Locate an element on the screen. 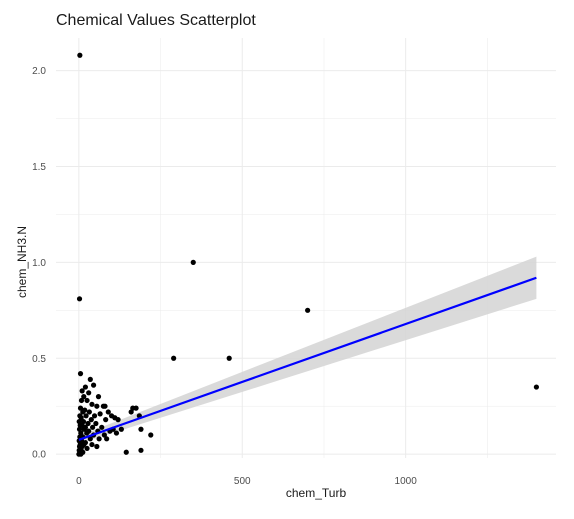 This screenshot has height=519, width=574. y-tick-label: 1.5 is located at coordinates (39, 167).